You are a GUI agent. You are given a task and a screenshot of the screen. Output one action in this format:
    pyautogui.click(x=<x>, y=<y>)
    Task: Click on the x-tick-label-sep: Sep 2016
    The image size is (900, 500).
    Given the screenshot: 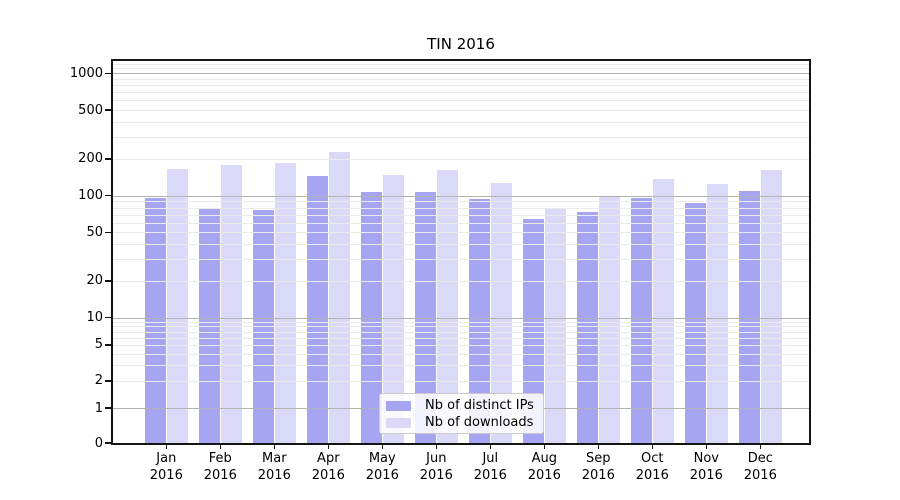 What is the action you would take?
    pyautogui.click(x=598, y=467)
    